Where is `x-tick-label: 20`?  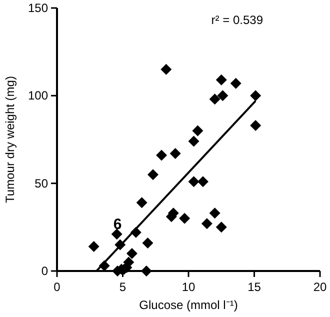 x-tick-label: 20 is located at coordinates (320, 287).